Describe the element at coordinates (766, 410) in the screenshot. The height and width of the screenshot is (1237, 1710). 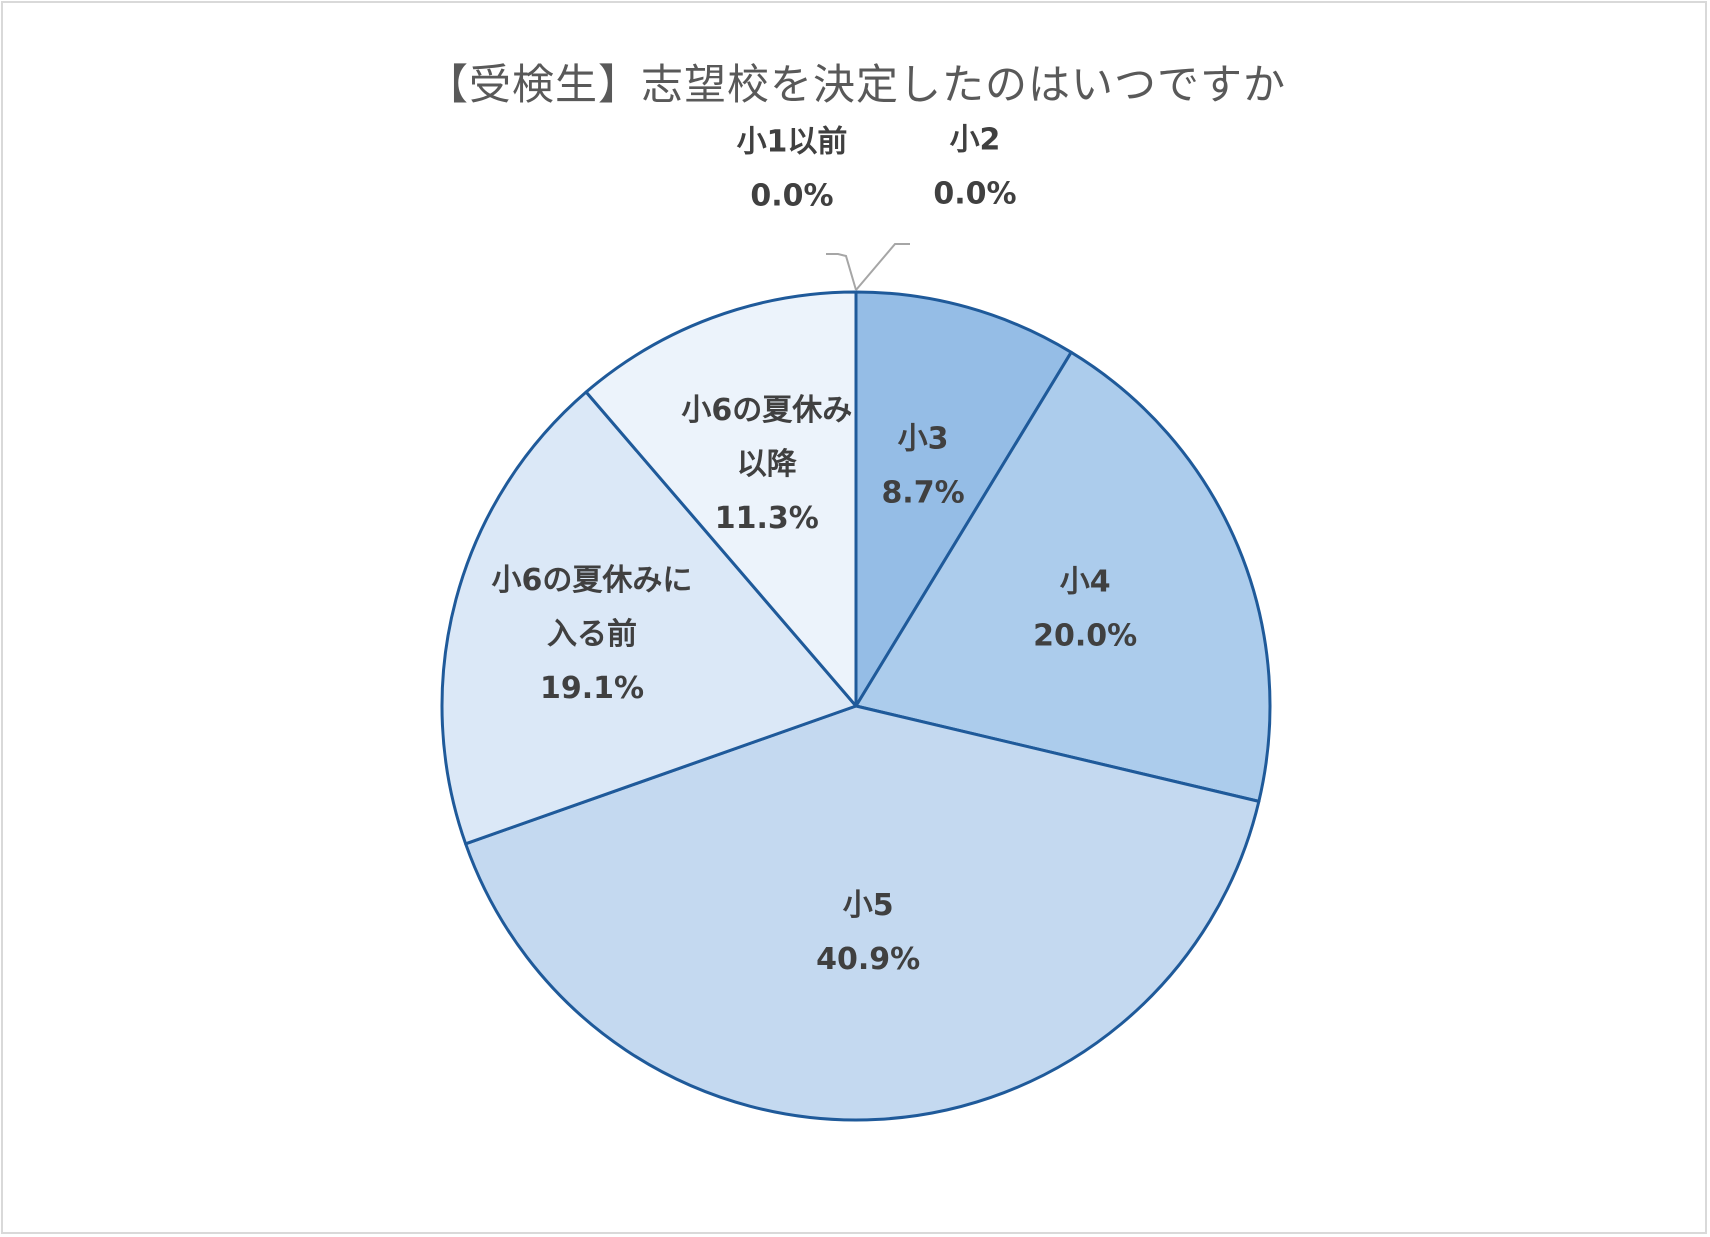
I see `slice-6-category: 小6の夏休み` at that location.